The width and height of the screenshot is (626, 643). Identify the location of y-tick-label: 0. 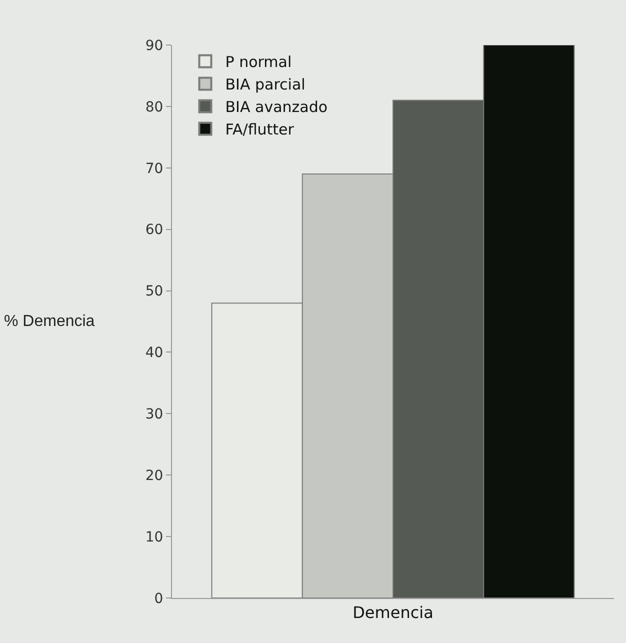
(159, 598).